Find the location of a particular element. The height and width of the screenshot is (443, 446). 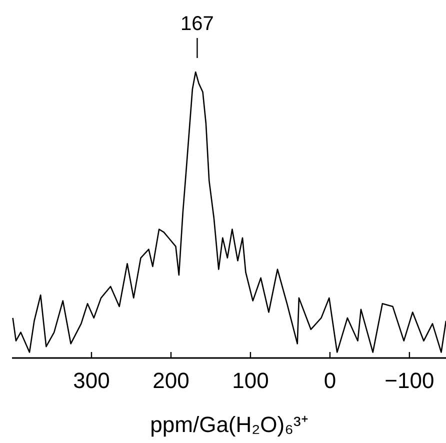

x-tick-label: −100 is located at coordinates (409, 380).